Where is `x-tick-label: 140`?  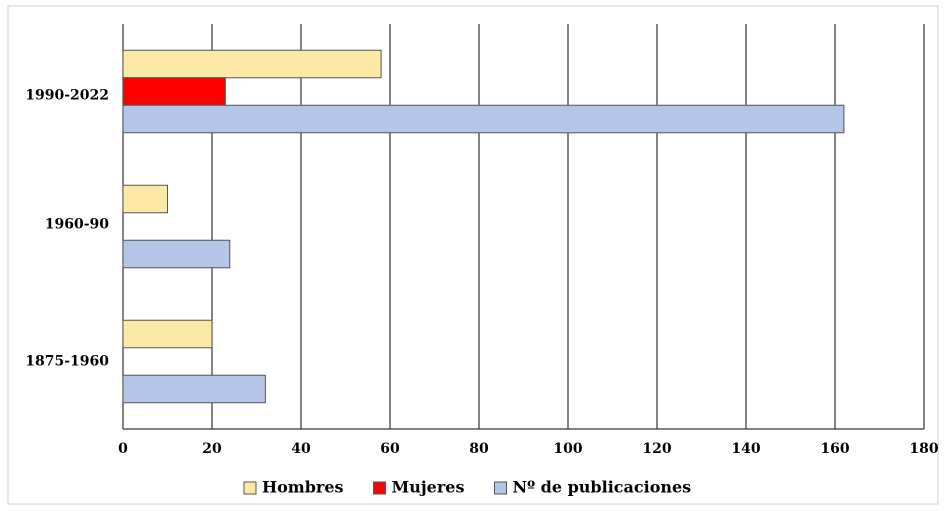 x-tick-label: 140 is located at coordinates (745, 449).